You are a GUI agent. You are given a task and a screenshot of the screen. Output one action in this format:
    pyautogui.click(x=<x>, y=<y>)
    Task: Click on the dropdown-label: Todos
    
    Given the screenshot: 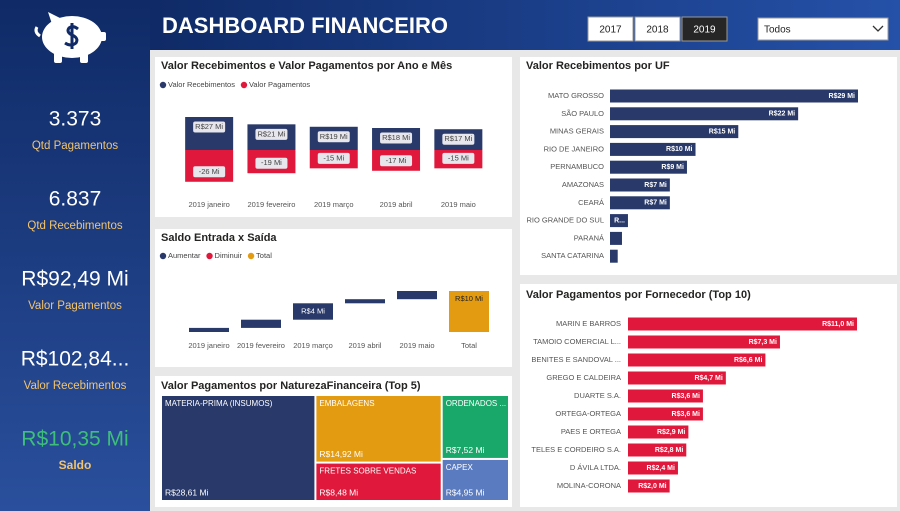 What is the action you would take?
    pyautogui.click(x=777, y=30)
    